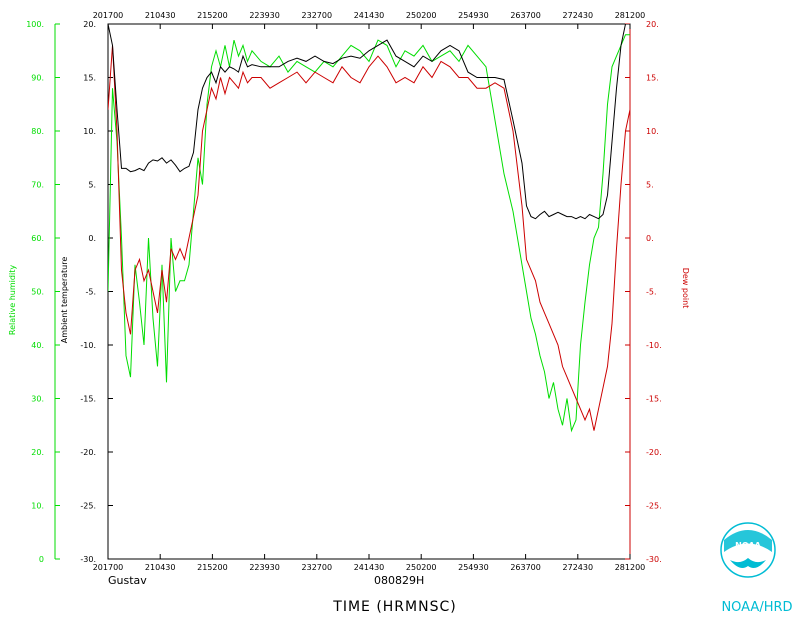 The width and height of the screenshot is (800, 640). I want to click on rh-tick-label: 100., so click(35, 24).